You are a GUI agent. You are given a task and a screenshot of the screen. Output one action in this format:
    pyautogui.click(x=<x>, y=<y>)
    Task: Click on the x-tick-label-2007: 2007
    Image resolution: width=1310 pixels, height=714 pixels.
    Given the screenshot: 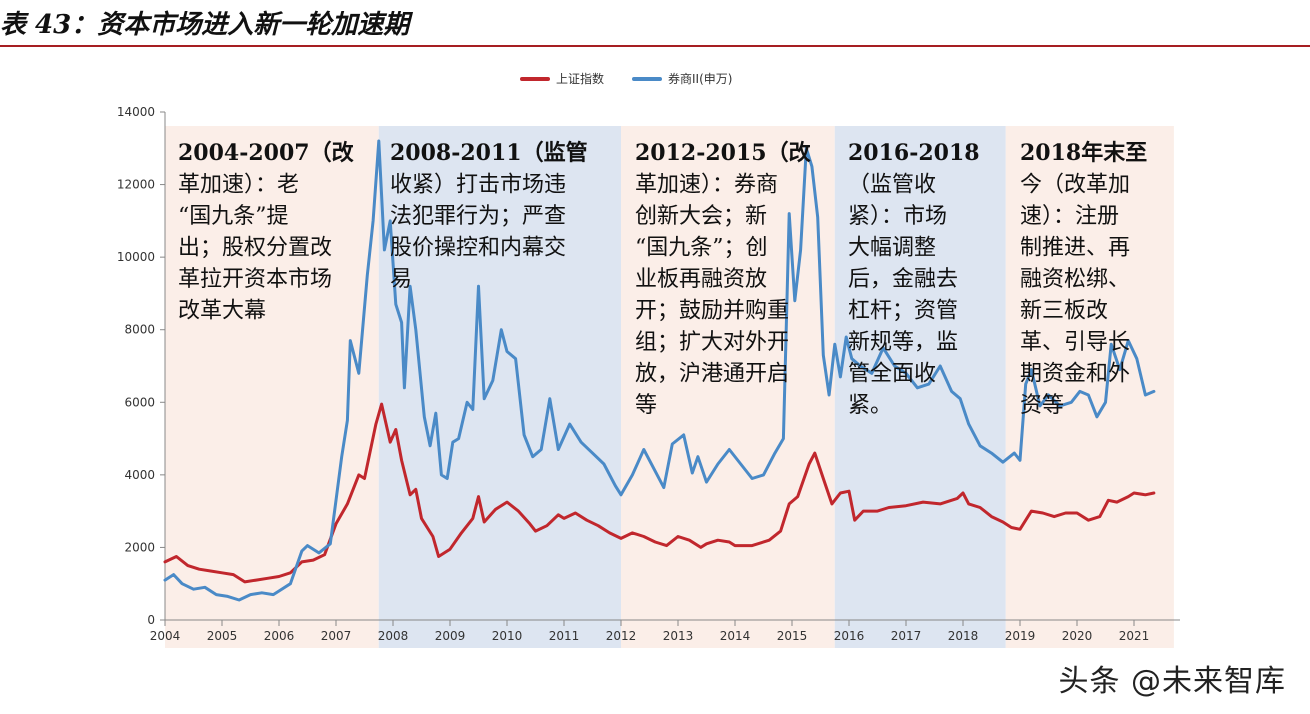 What is the action you would take?
    pyautogui.click(x=336, y=636)
    